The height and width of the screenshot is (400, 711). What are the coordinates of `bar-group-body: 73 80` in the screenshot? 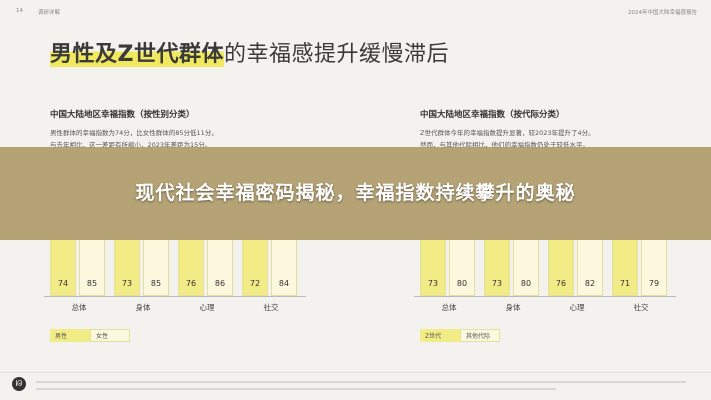 It's located at (513, 268).